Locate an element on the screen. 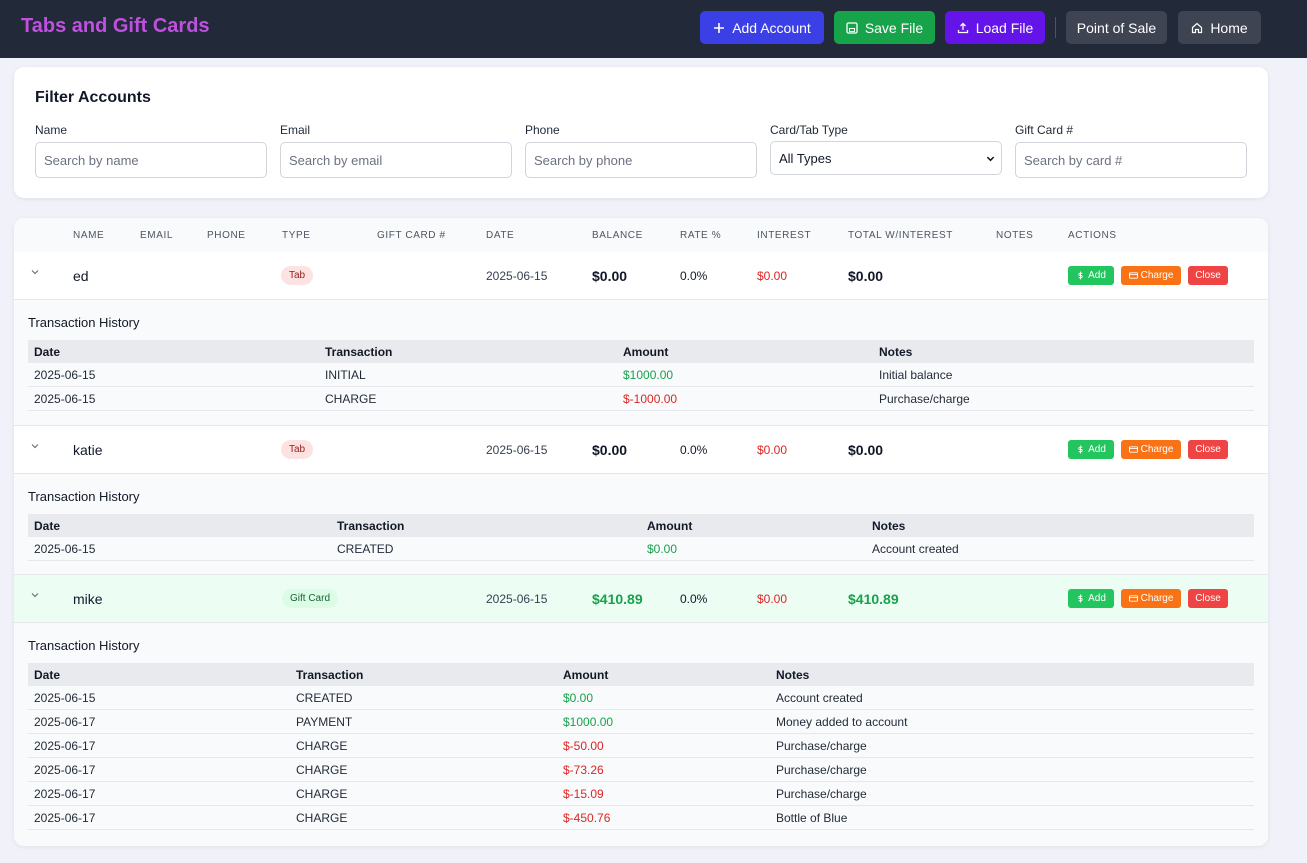 The height and width of the screenshot is (863, 1307). load-file-button: Load File is located at coordinates (995, 27).